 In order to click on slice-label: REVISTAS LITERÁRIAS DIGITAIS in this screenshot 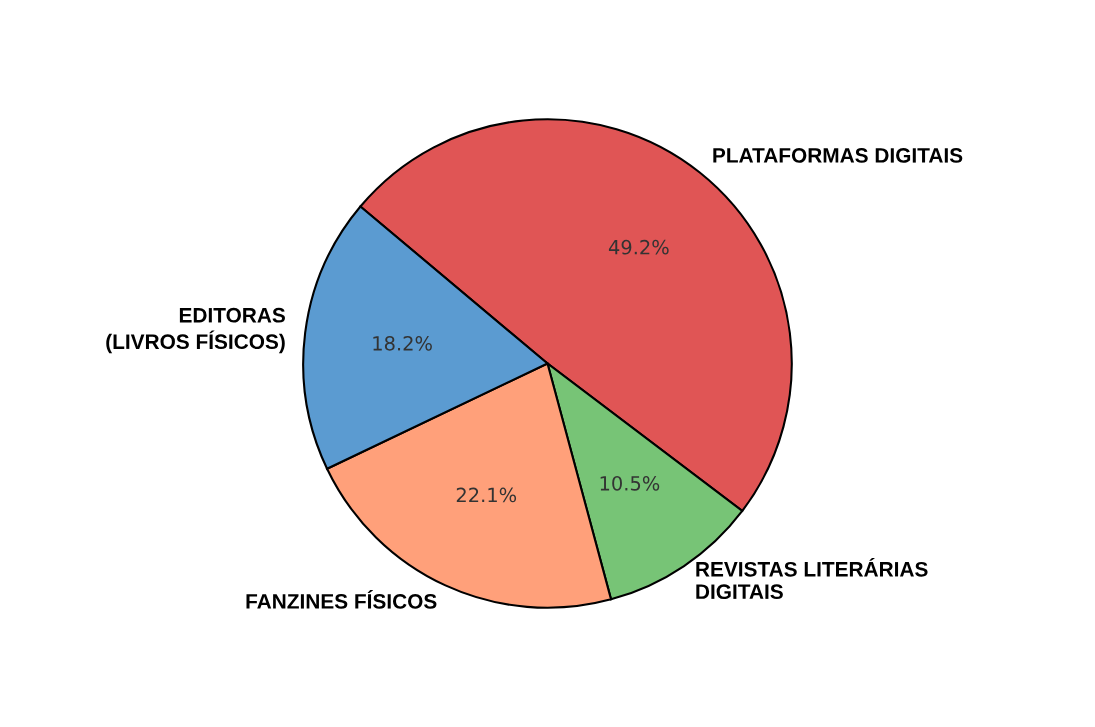, I will do `click(812, 578)`.